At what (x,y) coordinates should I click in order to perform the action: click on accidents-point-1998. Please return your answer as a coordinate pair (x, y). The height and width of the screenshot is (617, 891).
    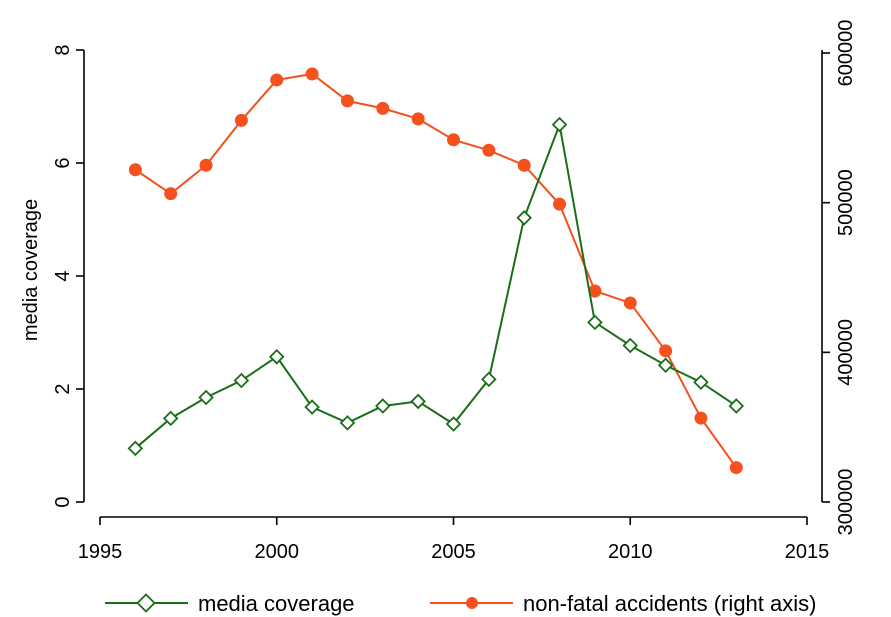
    Looking at the image, I should click on (206, 165).